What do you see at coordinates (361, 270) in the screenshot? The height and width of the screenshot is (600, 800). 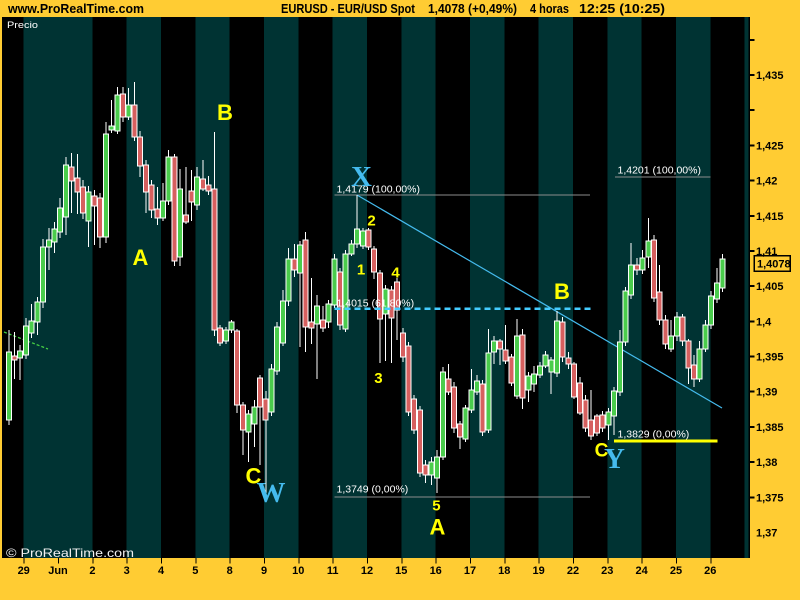 I see `svg-text: 1` at bounding box center [361, 270].